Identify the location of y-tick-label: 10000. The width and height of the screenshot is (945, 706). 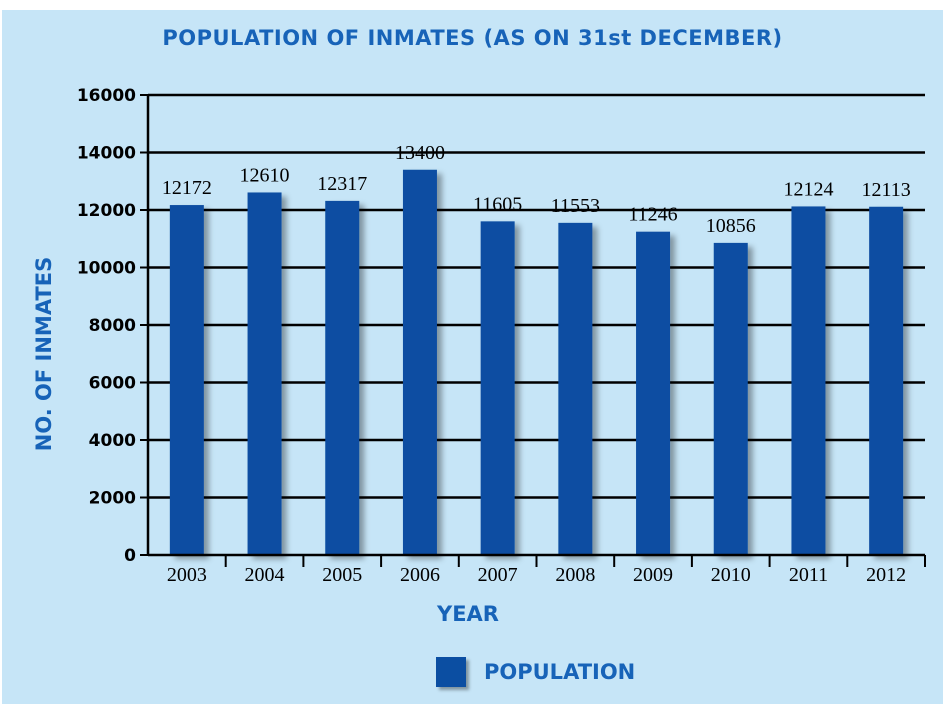
(106, 269).